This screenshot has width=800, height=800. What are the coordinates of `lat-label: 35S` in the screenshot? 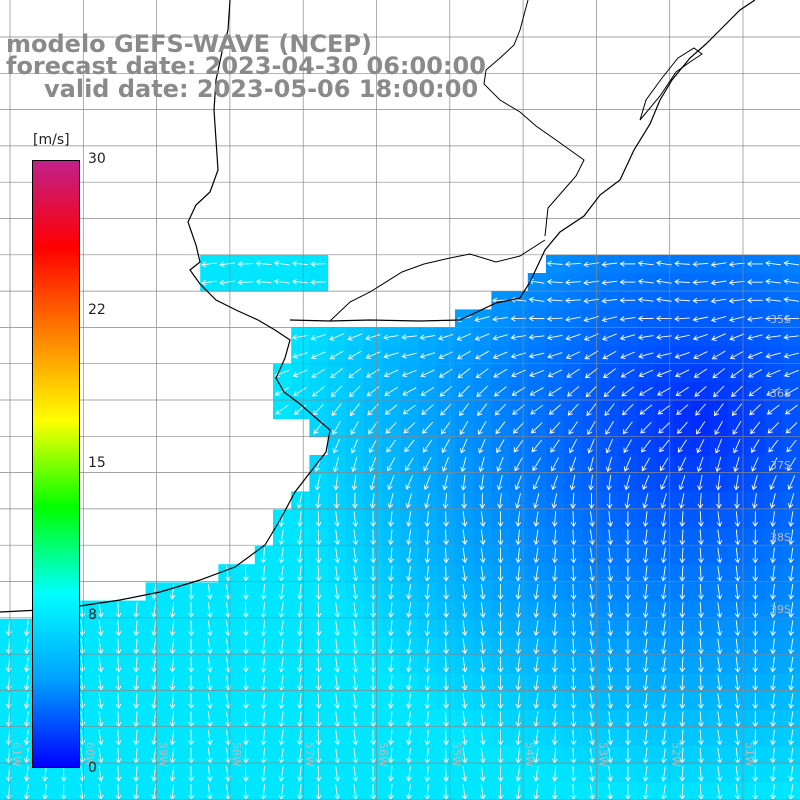 It's located at (780, 319).